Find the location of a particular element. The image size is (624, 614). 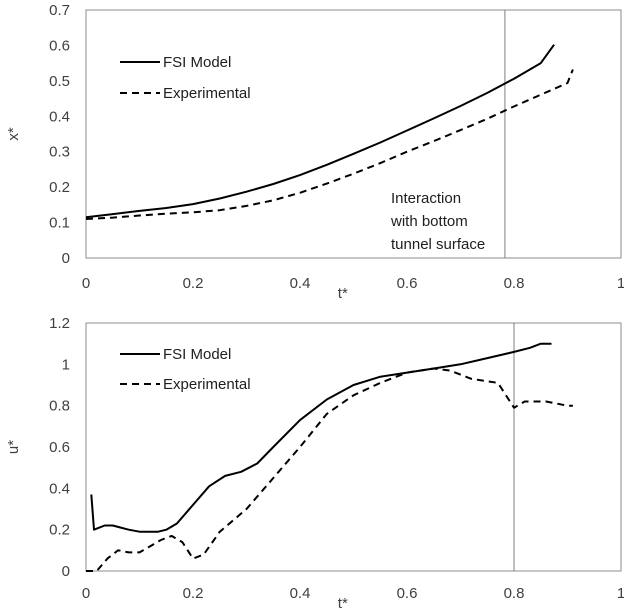

y-axis-label: x* is located at coordinates (13, 134).